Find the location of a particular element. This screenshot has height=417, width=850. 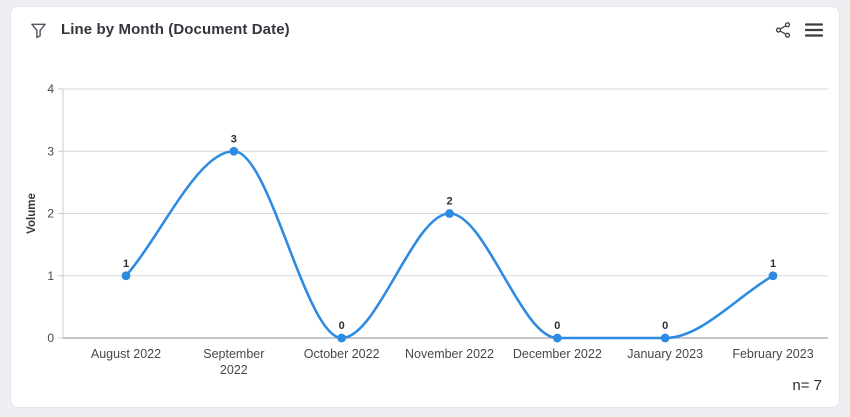

funnel-icon is located at coordinates (38, 31).